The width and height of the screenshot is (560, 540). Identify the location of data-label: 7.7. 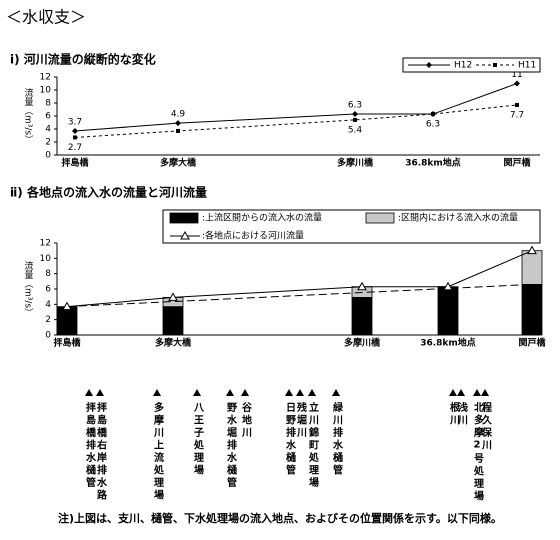
(517, 115).